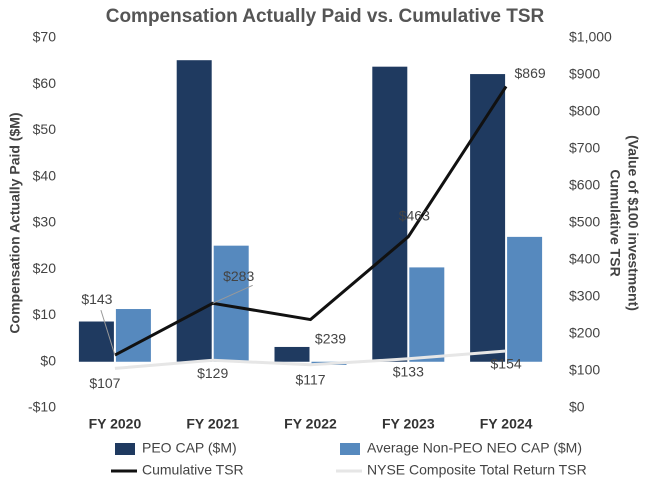 The width and height of the screenshot is (650, 491). I want to click on data-label: $463, so click(414, 215).